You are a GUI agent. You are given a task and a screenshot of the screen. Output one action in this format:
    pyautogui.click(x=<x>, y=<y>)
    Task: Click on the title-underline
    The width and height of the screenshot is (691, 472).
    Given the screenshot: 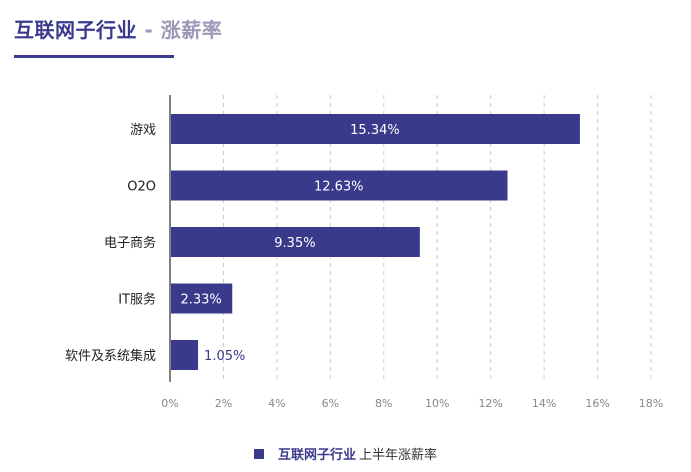 What is the action you would take?
    pyautogui.click(x=94, y=56)
    